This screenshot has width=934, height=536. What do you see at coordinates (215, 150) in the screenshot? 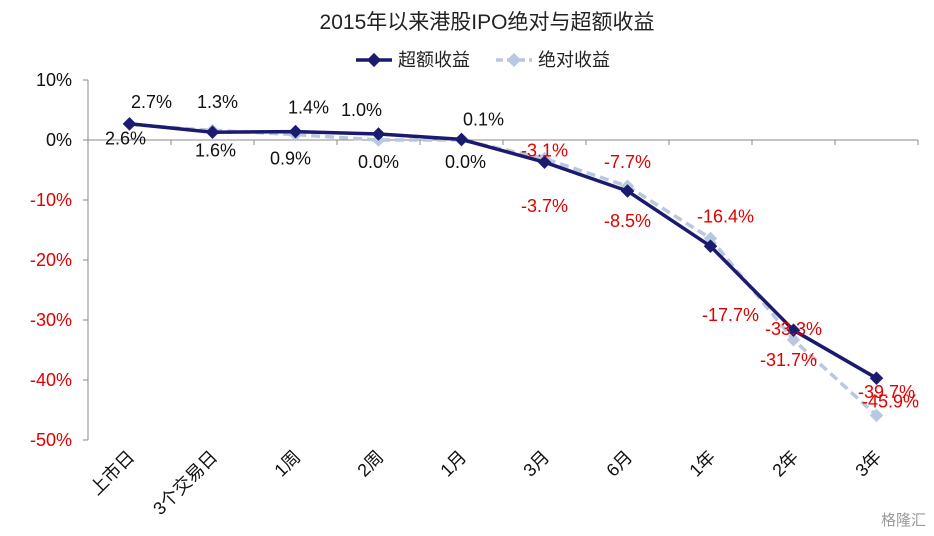
I see `data-label-absolute: 1.6%` at bounding box center [215, 150].